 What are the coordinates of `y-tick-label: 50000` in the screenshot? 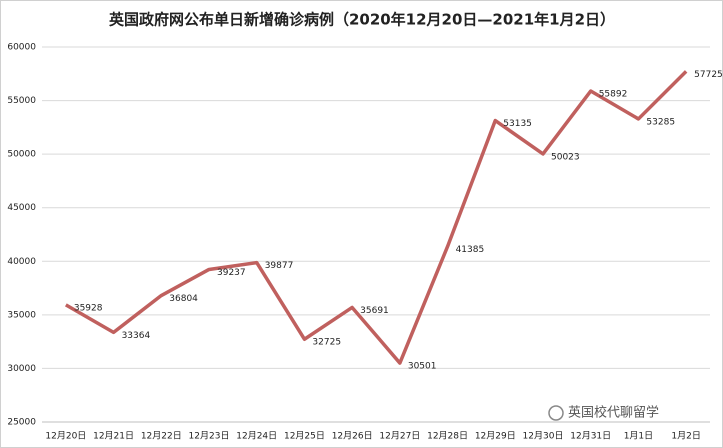 It's located at (21, 155).